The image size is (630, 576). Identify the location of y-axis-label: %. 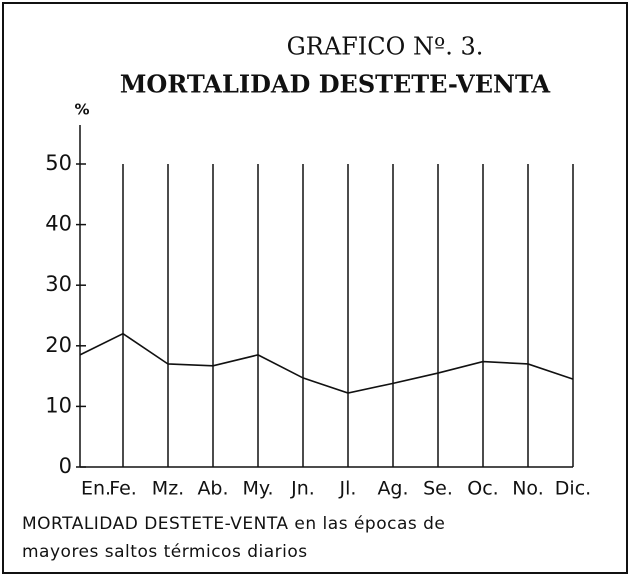
(81, 110).